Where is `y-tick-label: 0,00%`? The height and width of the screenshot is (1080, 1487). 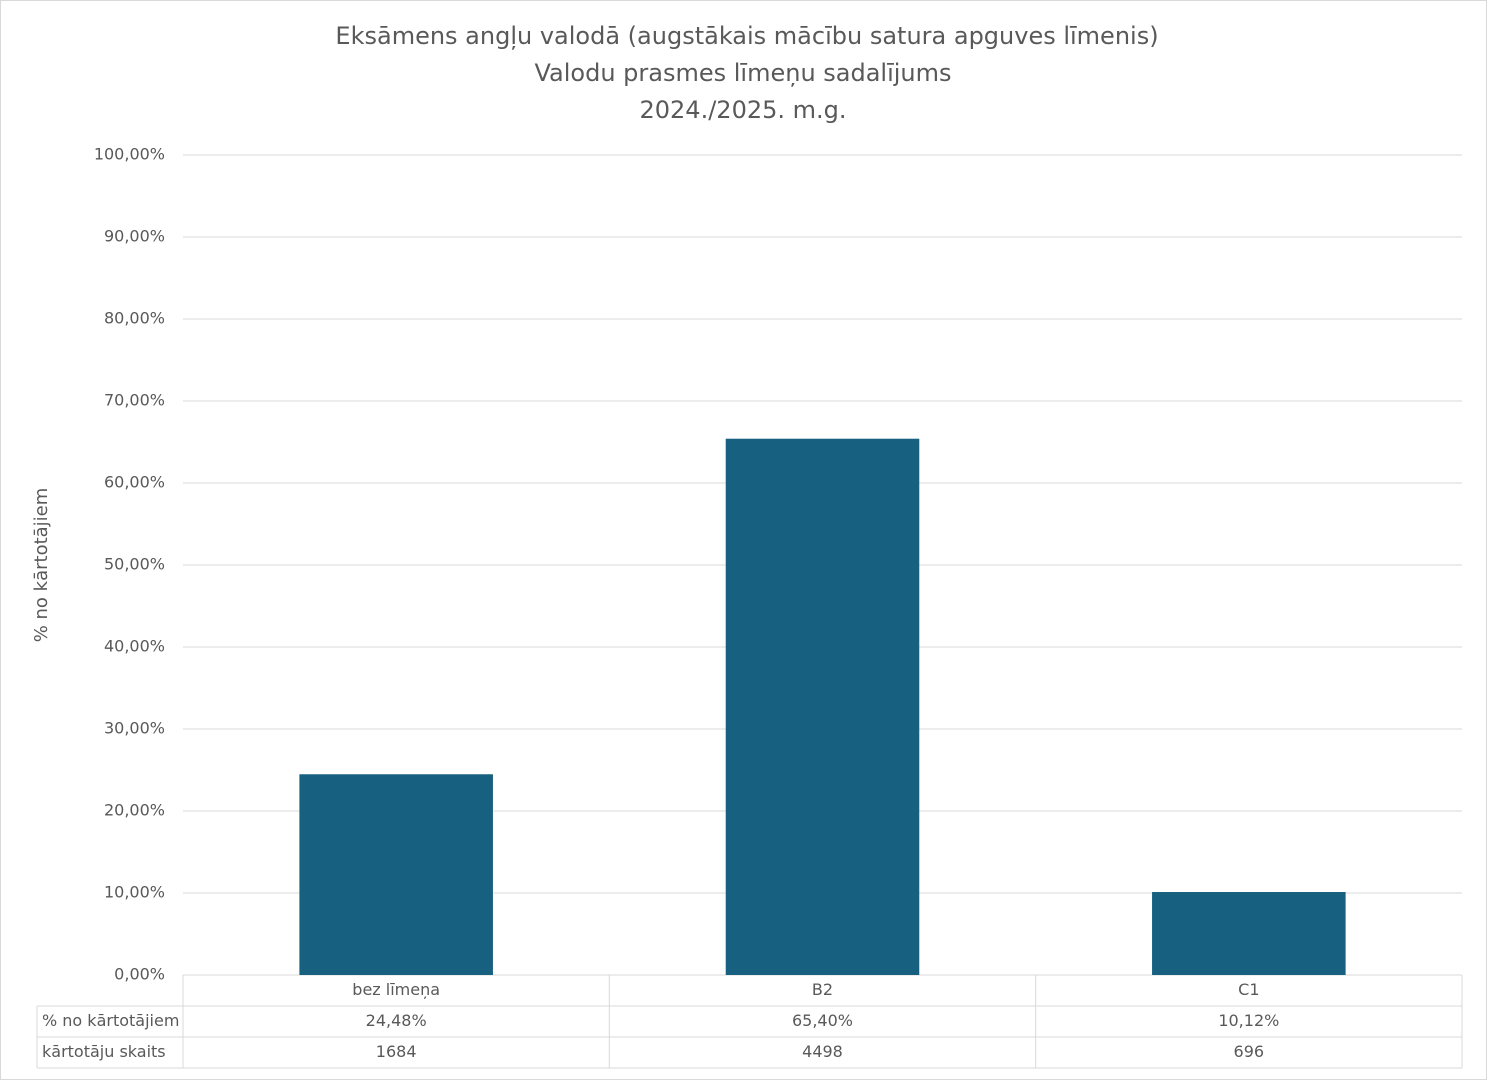
y-tick-label: 0,00% is located at coordinates (139, 974).